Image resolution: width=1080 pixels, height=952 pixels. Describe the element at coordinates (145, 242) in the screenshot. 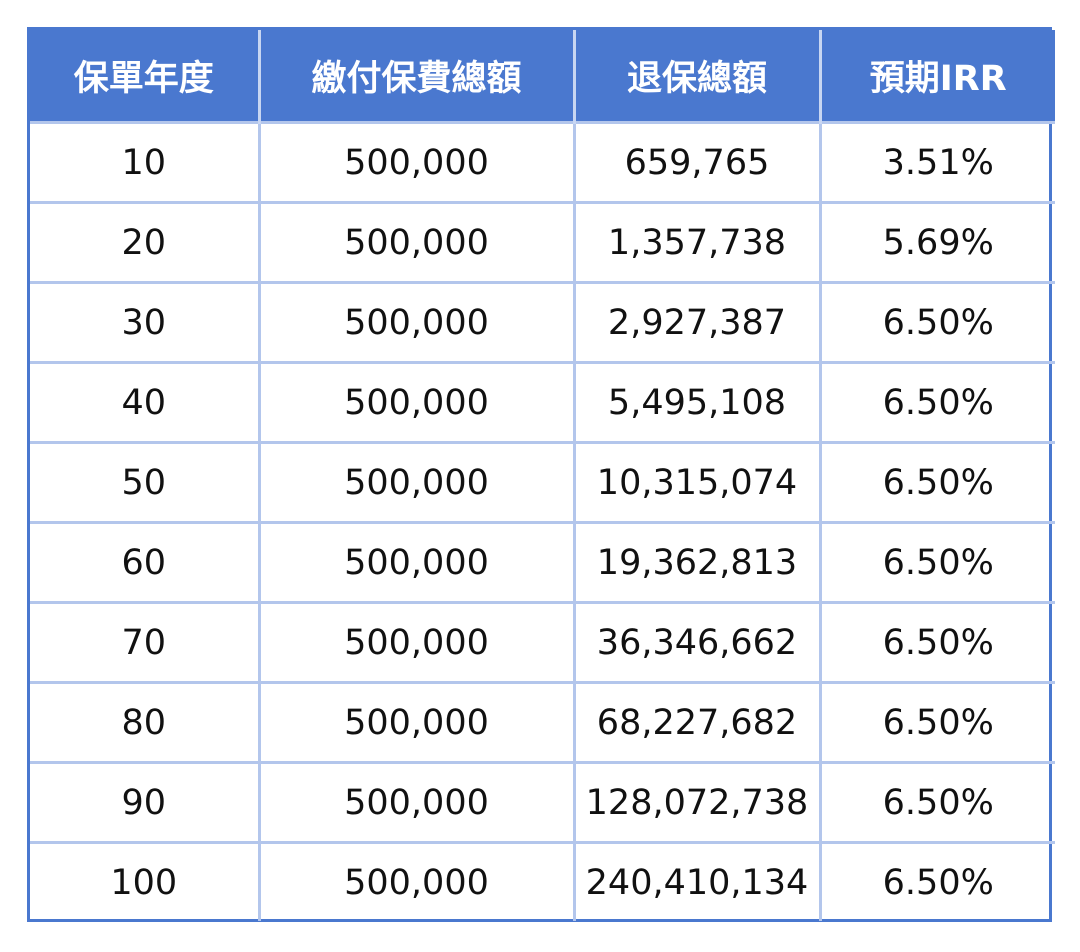

I see `table-cell: 20` at that location.